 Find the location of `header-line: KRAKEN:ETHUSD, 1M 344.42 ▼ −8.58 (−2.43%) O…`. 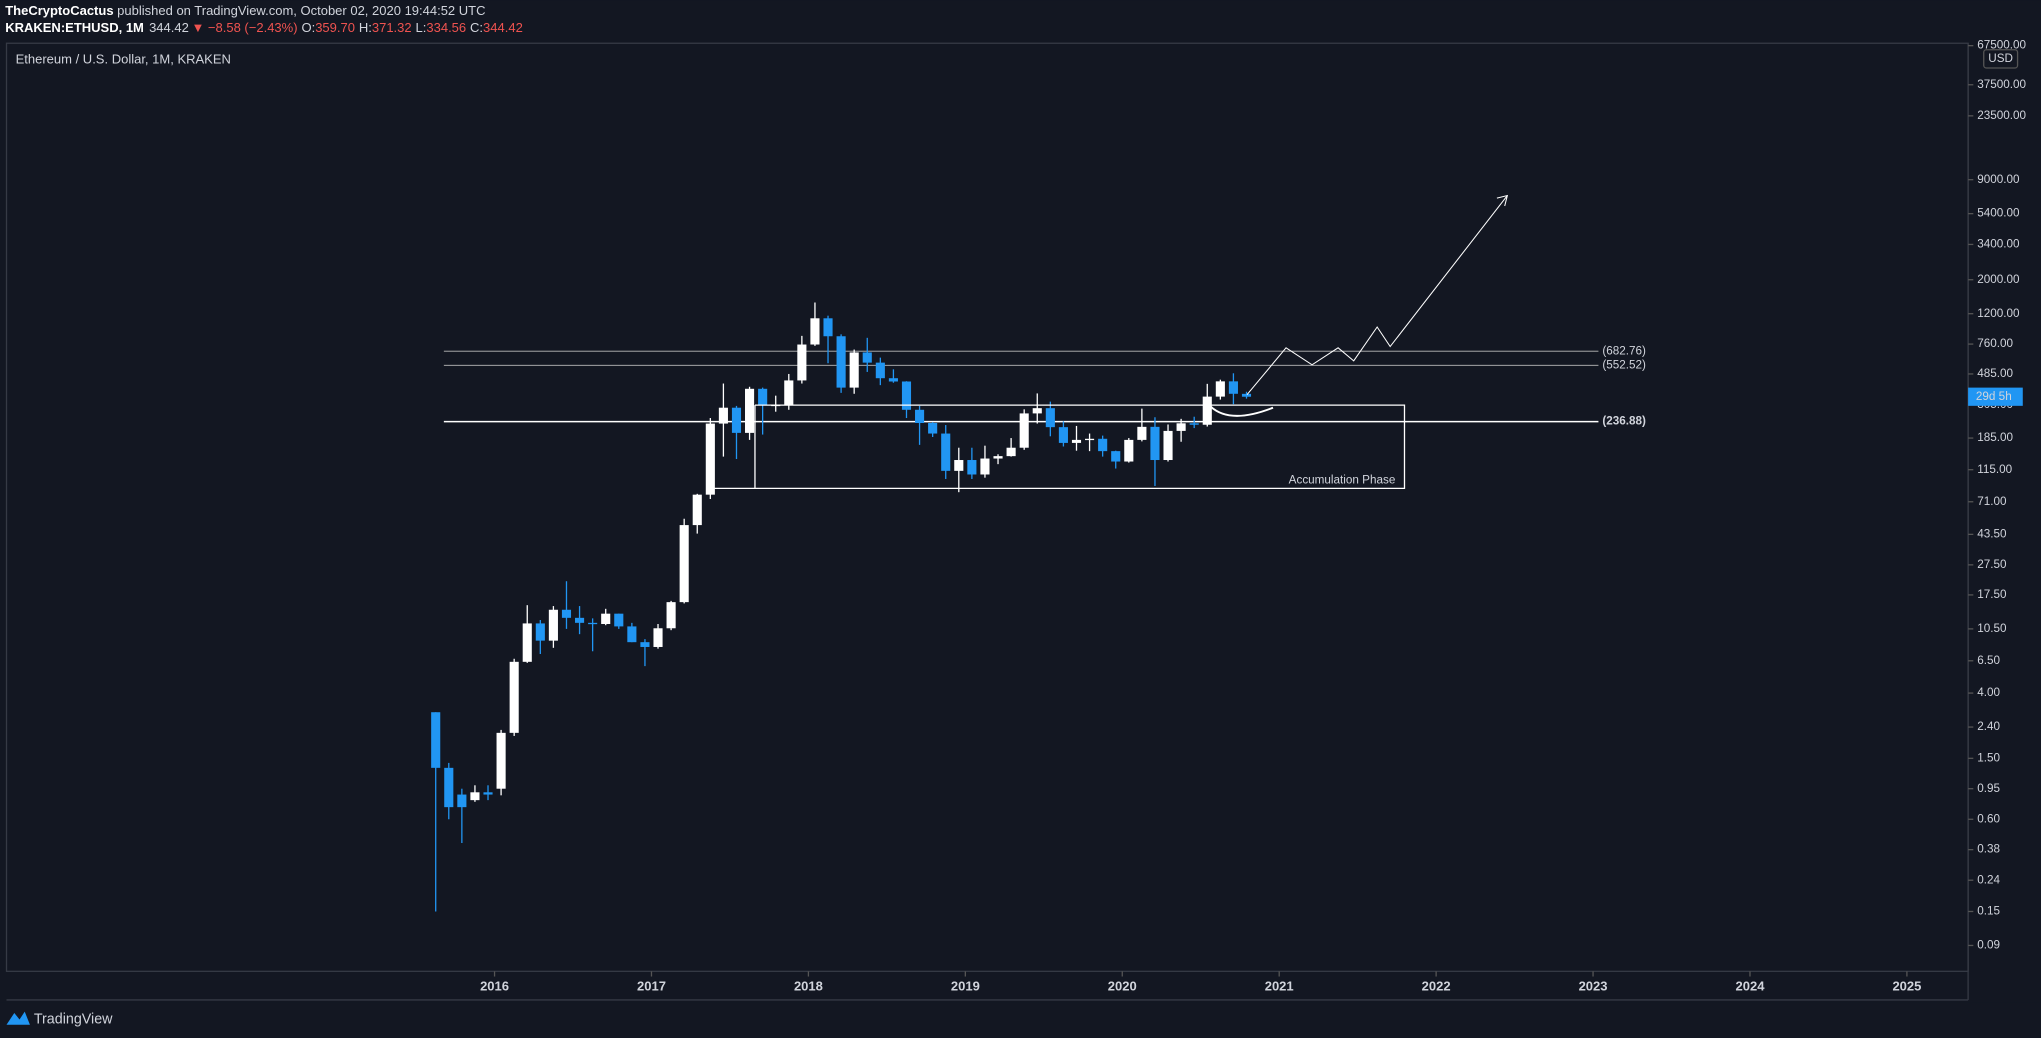

header-line: KRAKEN:ETHUSD, 1M 344.42 ▼ −8.58 (−2.43%) O… is located at coordinates (264, 27).